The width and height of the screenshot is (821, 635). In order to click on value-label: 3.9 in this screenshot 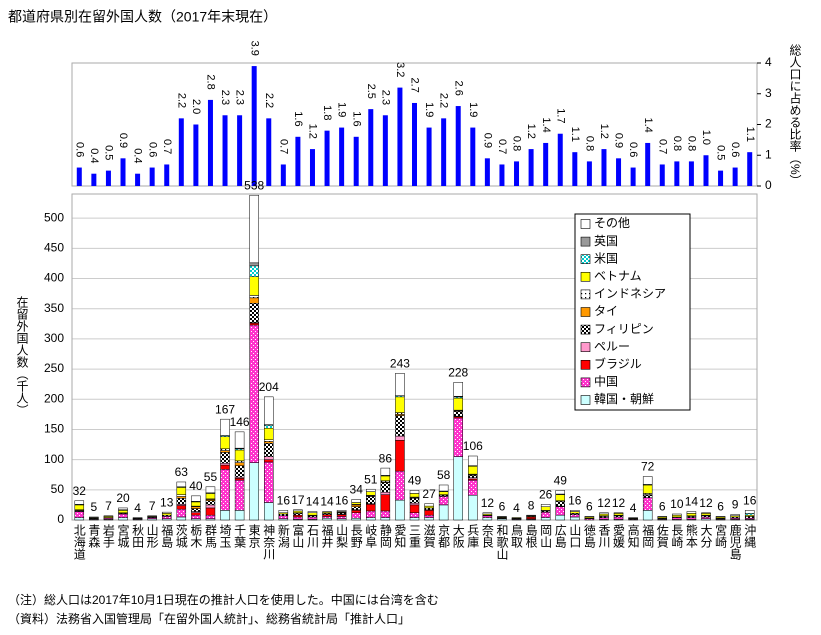, I will do `click(254, 48)`.